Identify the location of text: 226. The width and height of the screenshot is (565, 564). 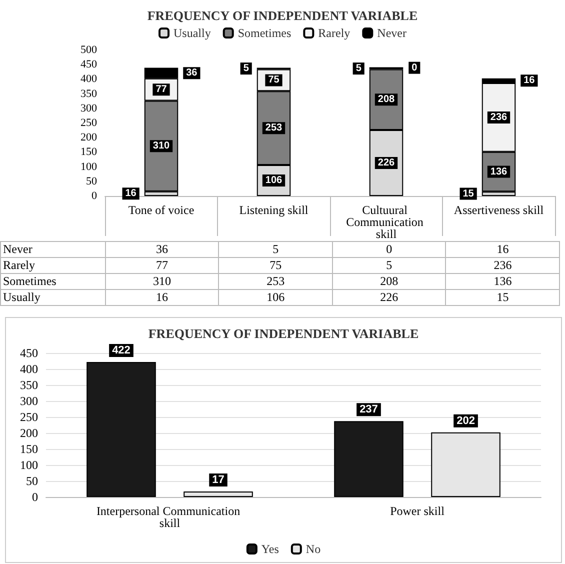
(386, 163).